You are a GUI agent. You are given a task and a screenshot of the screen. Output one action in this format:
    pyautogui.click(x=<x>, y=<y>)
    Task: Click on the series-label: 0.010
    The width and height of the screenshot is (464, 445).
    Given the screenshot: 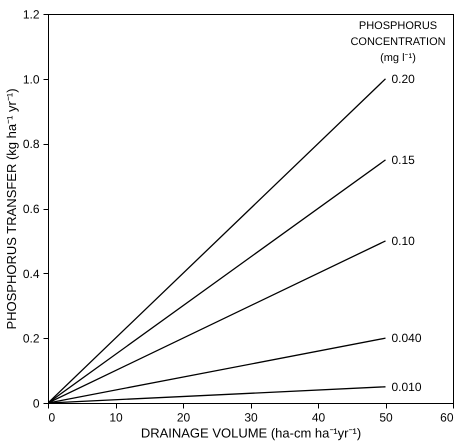 What is the action you would take?
    pyautogui.click(x=407, y=387)
    